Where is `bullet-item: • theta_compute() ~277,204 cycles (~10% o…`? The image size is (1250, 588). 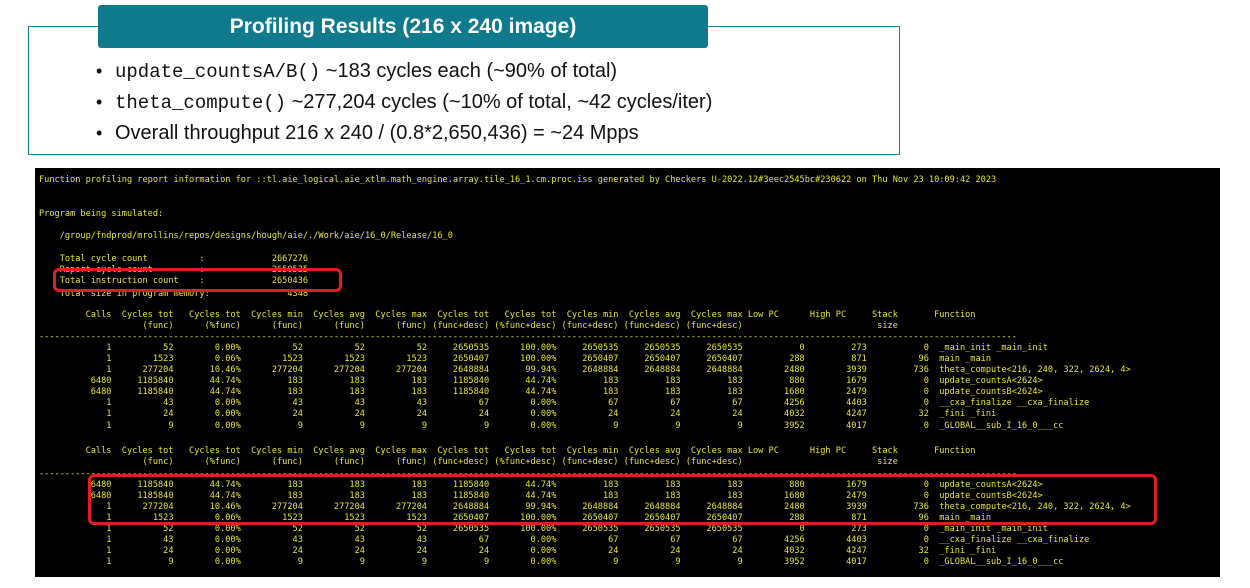 bullet-item: • theta_compute() ~277,204 cycles (~10% o… is located at coordinates (404, 103).